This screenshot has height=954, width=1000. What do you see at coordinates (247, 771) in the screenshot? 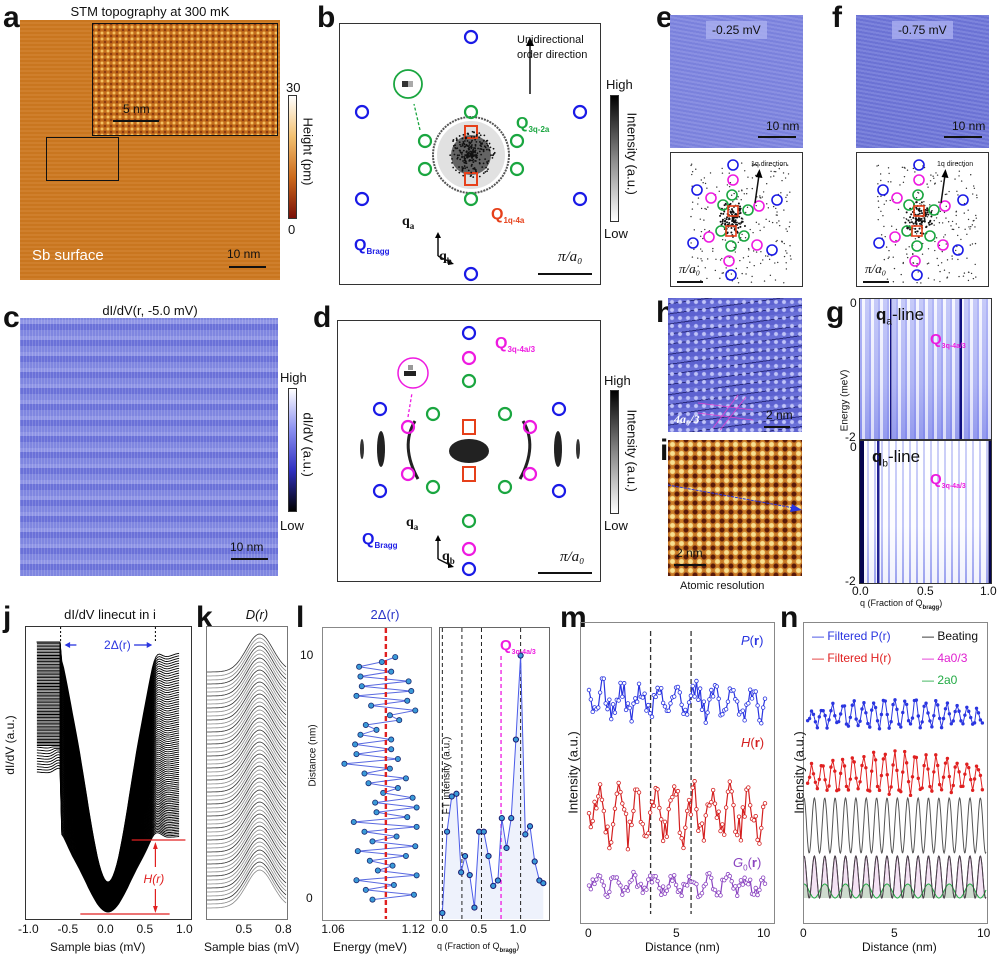
I see `k-svg` at bounding box center [247, 771].